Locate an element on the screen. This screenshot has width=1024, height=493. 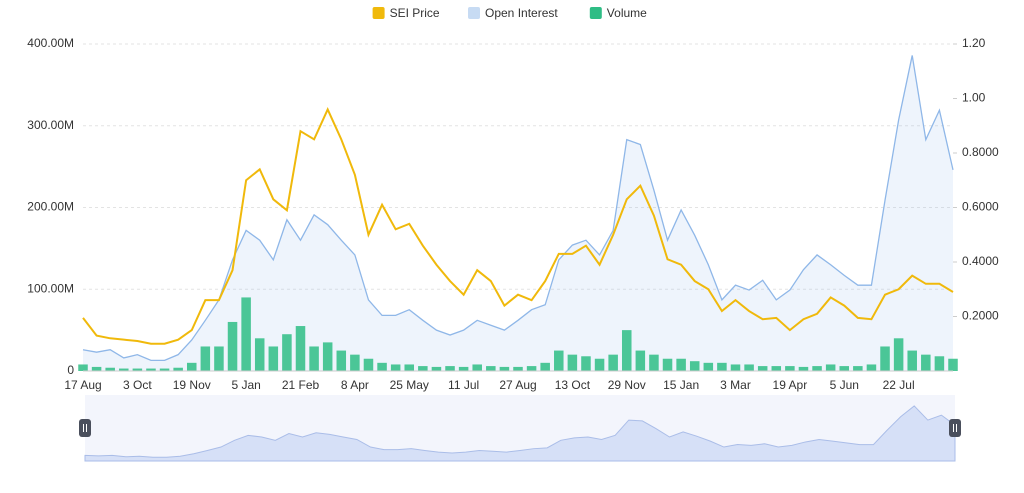
x-tick-label: 25 May is located at coordinates (409, 385).